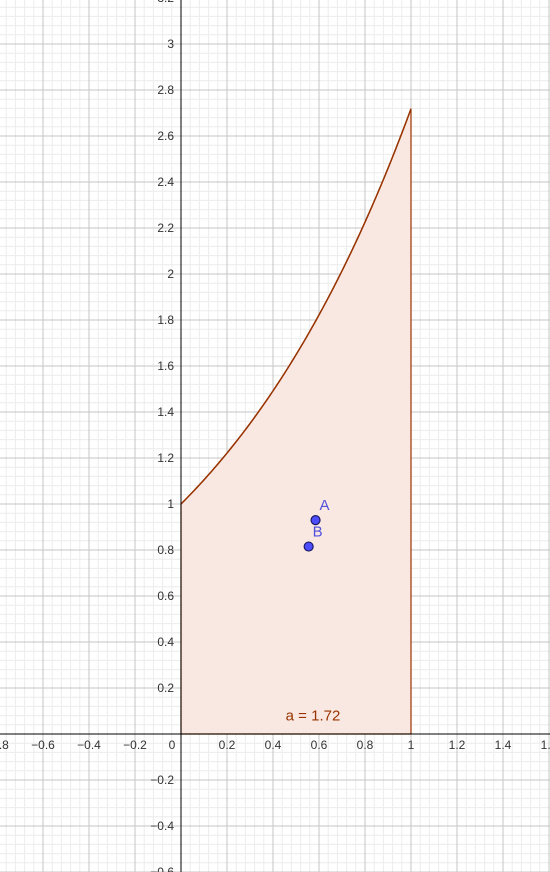 The height and width of the screenshot is (872, 550). Describe the element at coordinates (319, 745) in the screenshot. I see `x-tick-label: 0.6` at that location.